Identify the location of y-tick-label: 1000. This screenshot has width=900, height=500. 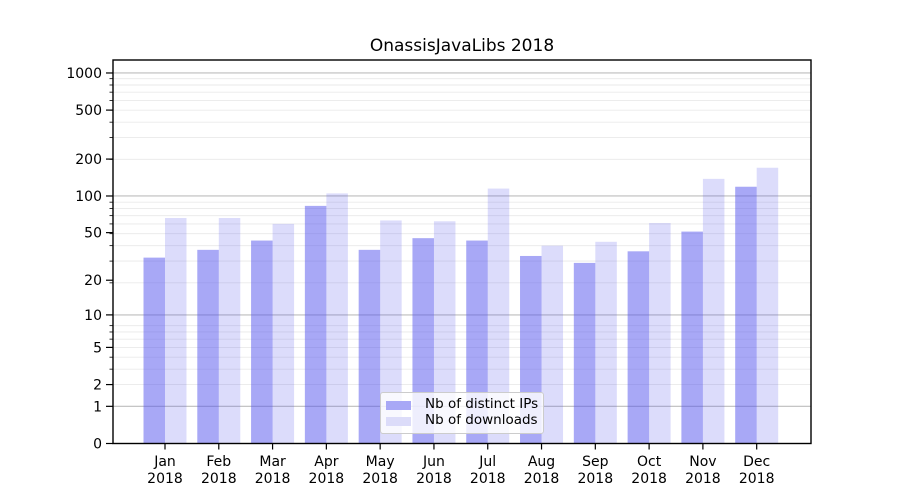
(84, 74).